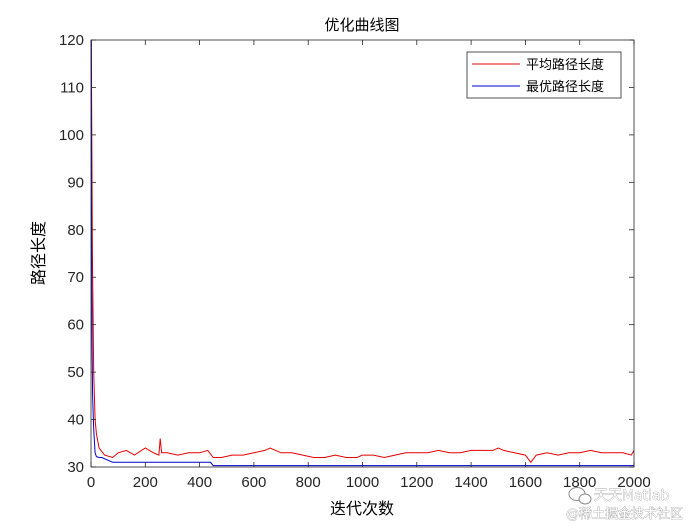 The width and height of the screenshot is (700, 525). What do you see at coordinates (72, 87) in the screenshot?
I see `y-tick-label: 110` at bounding box center [72, 87].